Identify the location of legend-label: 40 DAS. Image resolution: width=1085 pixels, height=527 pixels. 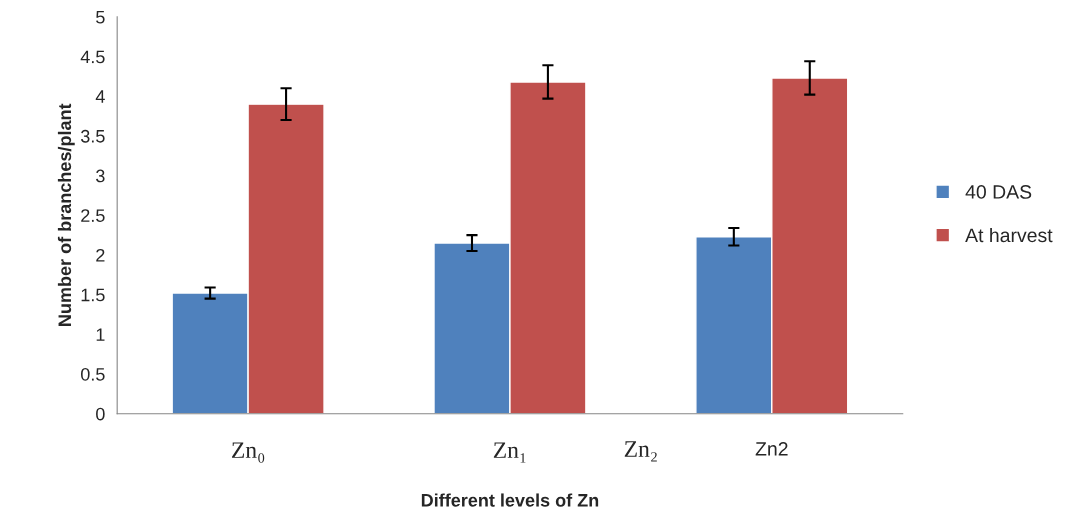
(998, 192).